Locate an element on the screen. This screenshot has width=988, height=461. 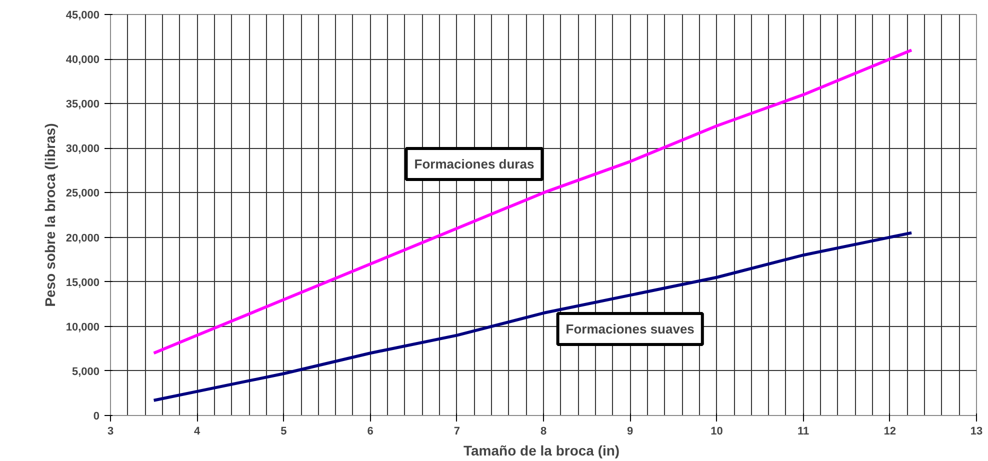
x-tick-label: 10 is located at coordinates (716, 432).